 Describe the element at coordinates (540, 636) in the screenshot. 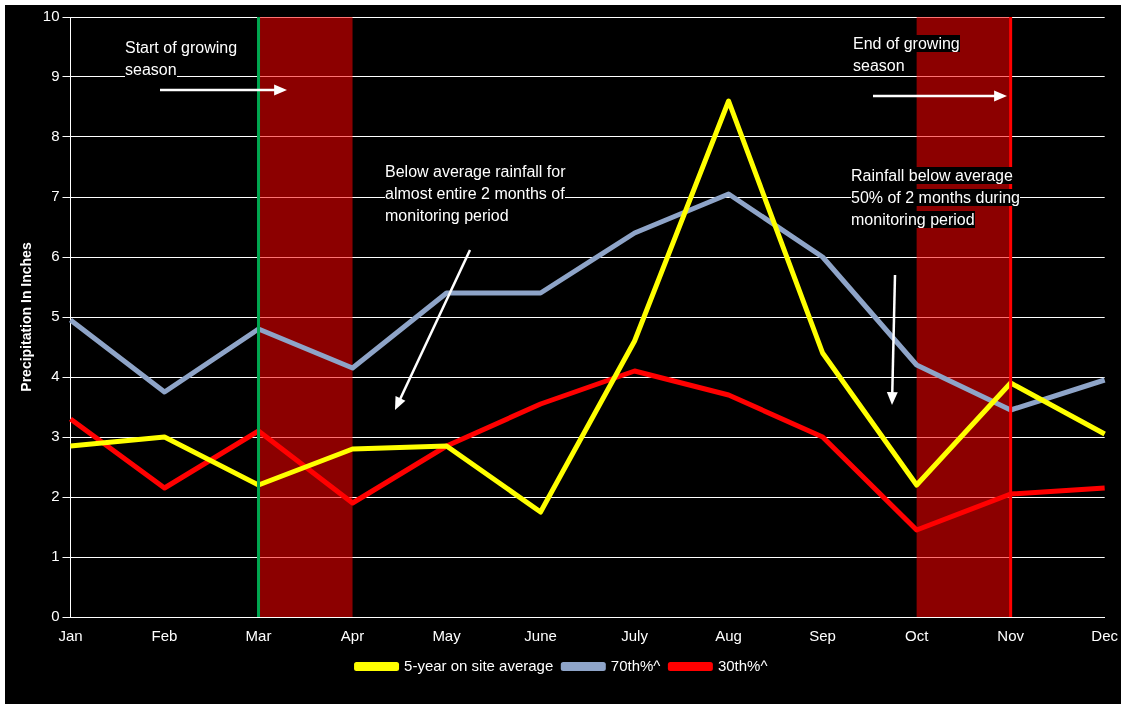

I see `x-tick-label: June` at that location.